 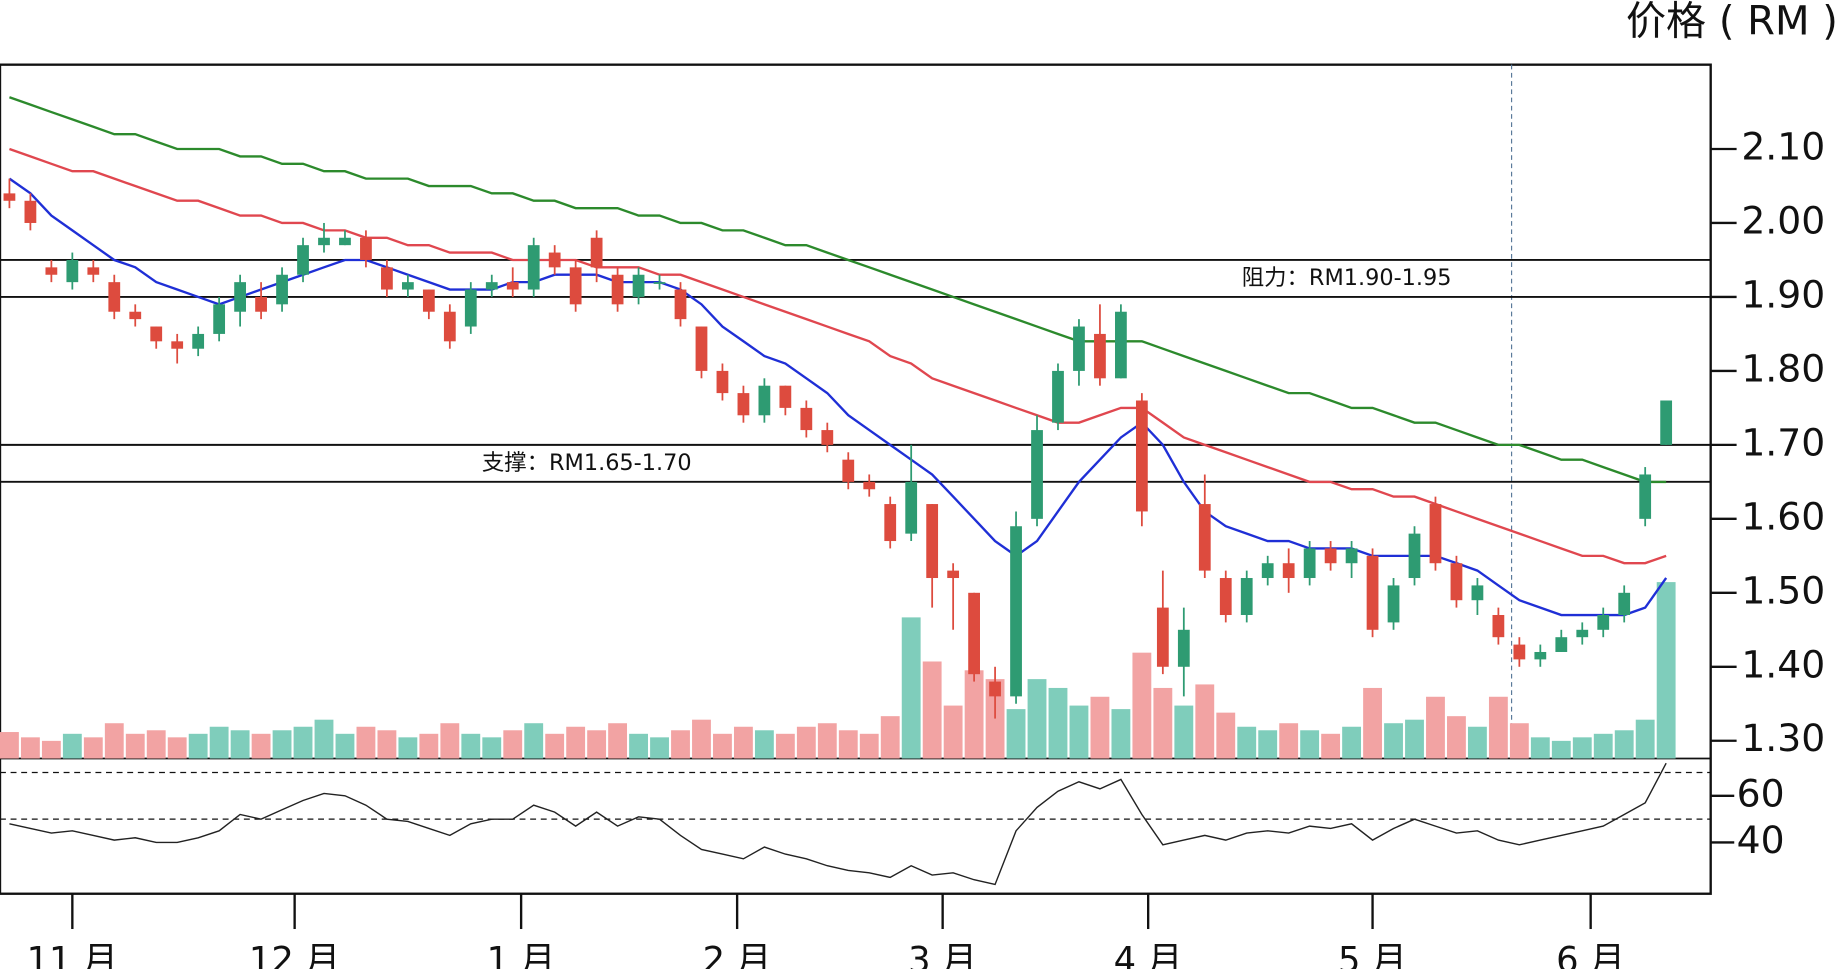 I want to click on rsi-tick-label: 60, so click(x=1761, y=793).